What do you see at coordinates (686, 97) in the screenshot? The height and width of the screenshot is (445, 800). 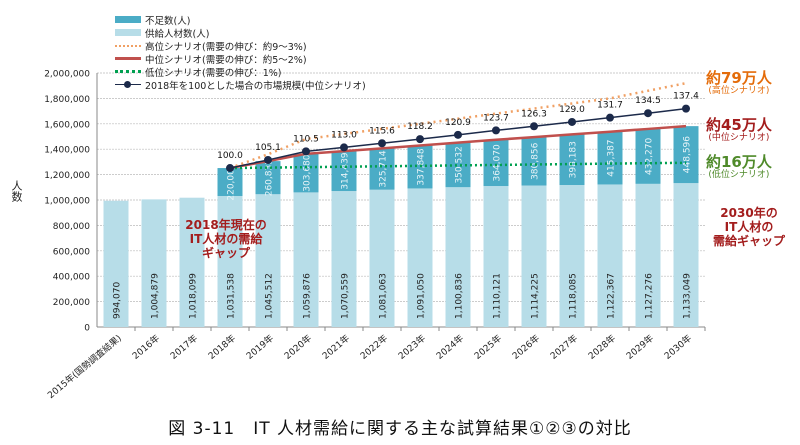 I see `data-label-market-index: 137.4` at bounding box center [686, 97].